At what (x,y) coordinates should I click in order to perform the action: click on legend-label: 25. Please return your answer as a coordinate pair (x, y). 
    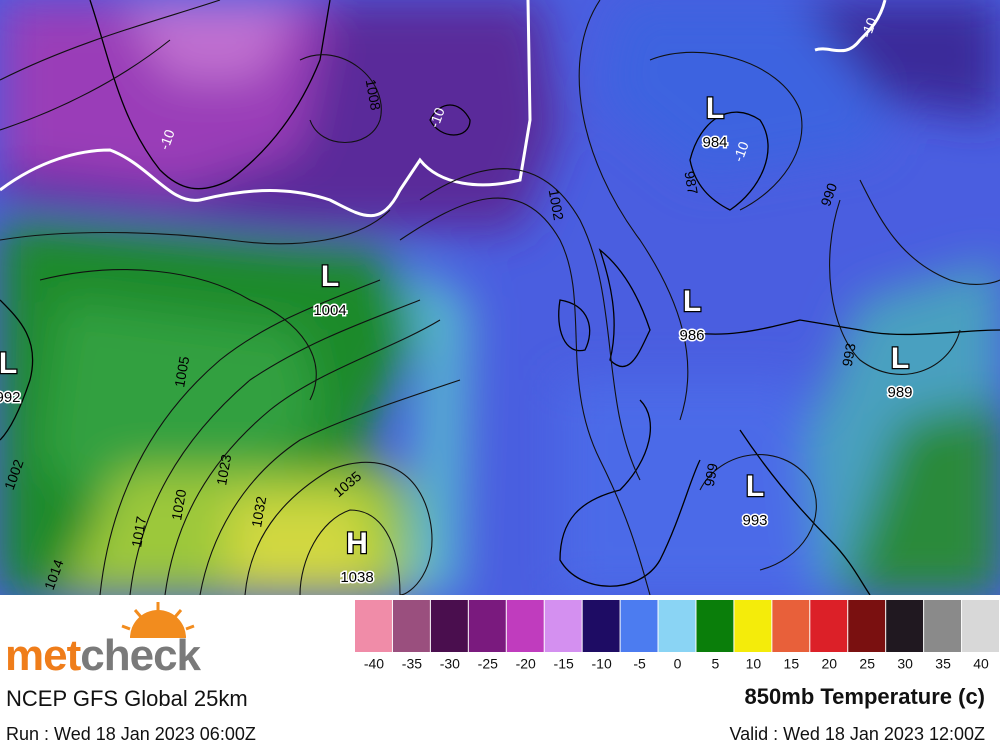
    Looking at the image, I should click on (867, 664).